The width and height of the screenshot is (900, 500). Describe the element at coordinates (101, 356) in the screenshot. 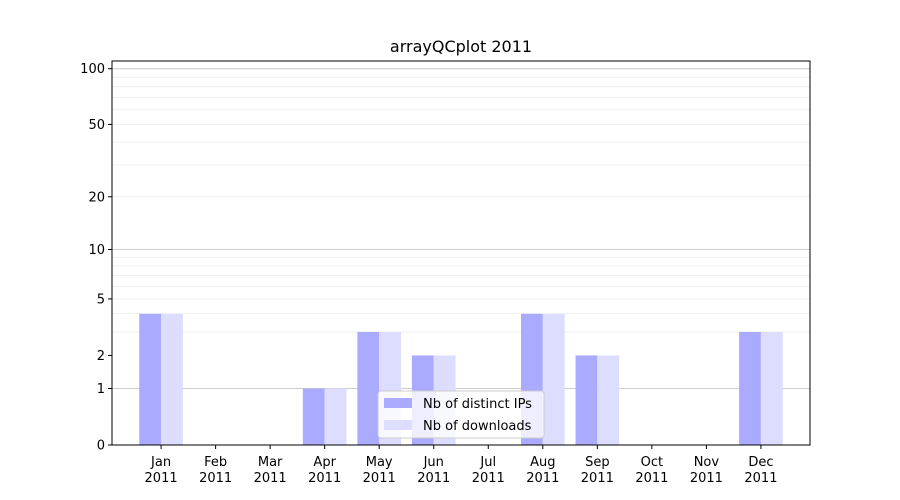

I see `y-tick-label: 2` at that location.